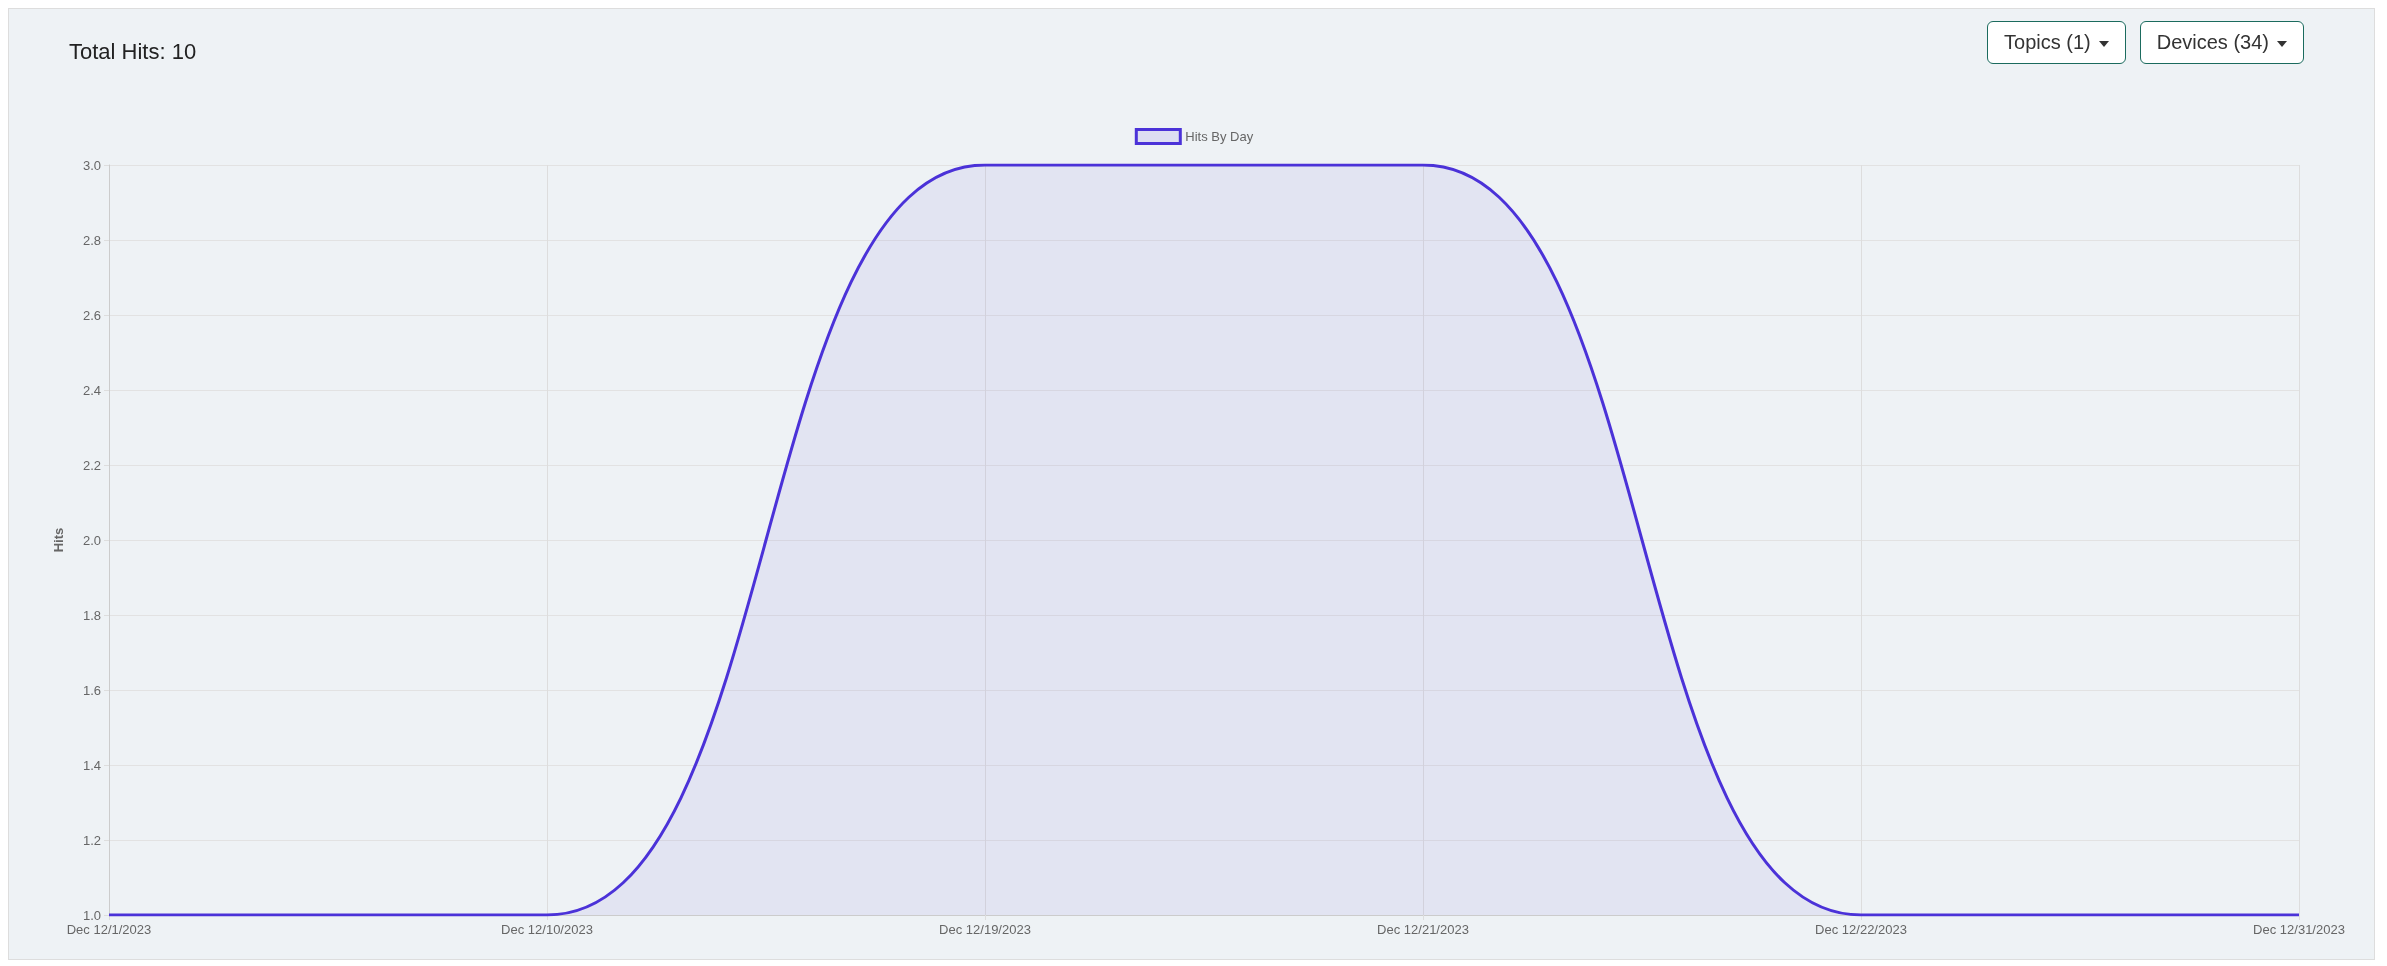  Describe the element at coordinates (58, 540) in the screenshot. I see `y-axis-title: Hits` at that location.